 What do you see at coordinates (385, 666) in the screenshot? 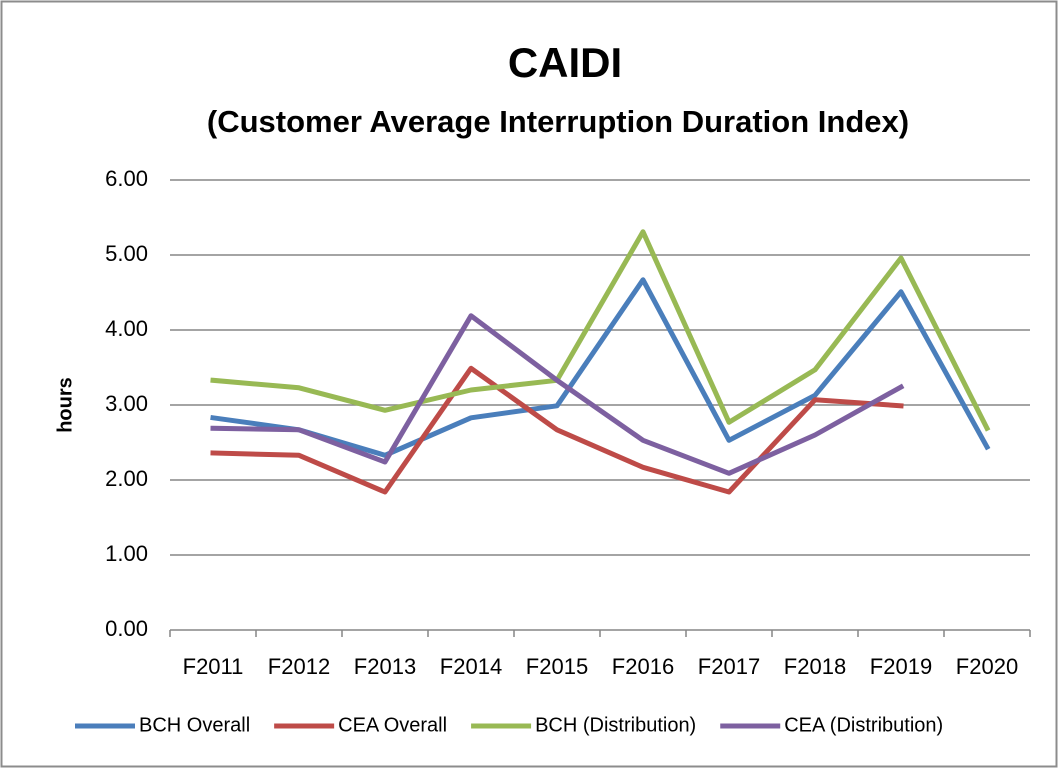
I see `x-tick-label: F2013` at bounding box center [385, 666].